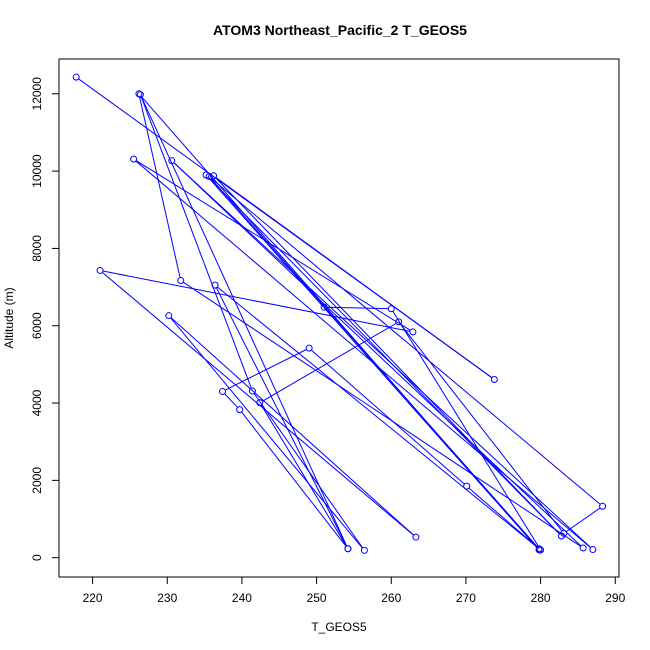 This screenshot has height=650, width=650. What do you see at coordinates (37, 557) in the screenshot?
I see `y-tick-label: 0` at bounding box center [37, 557].